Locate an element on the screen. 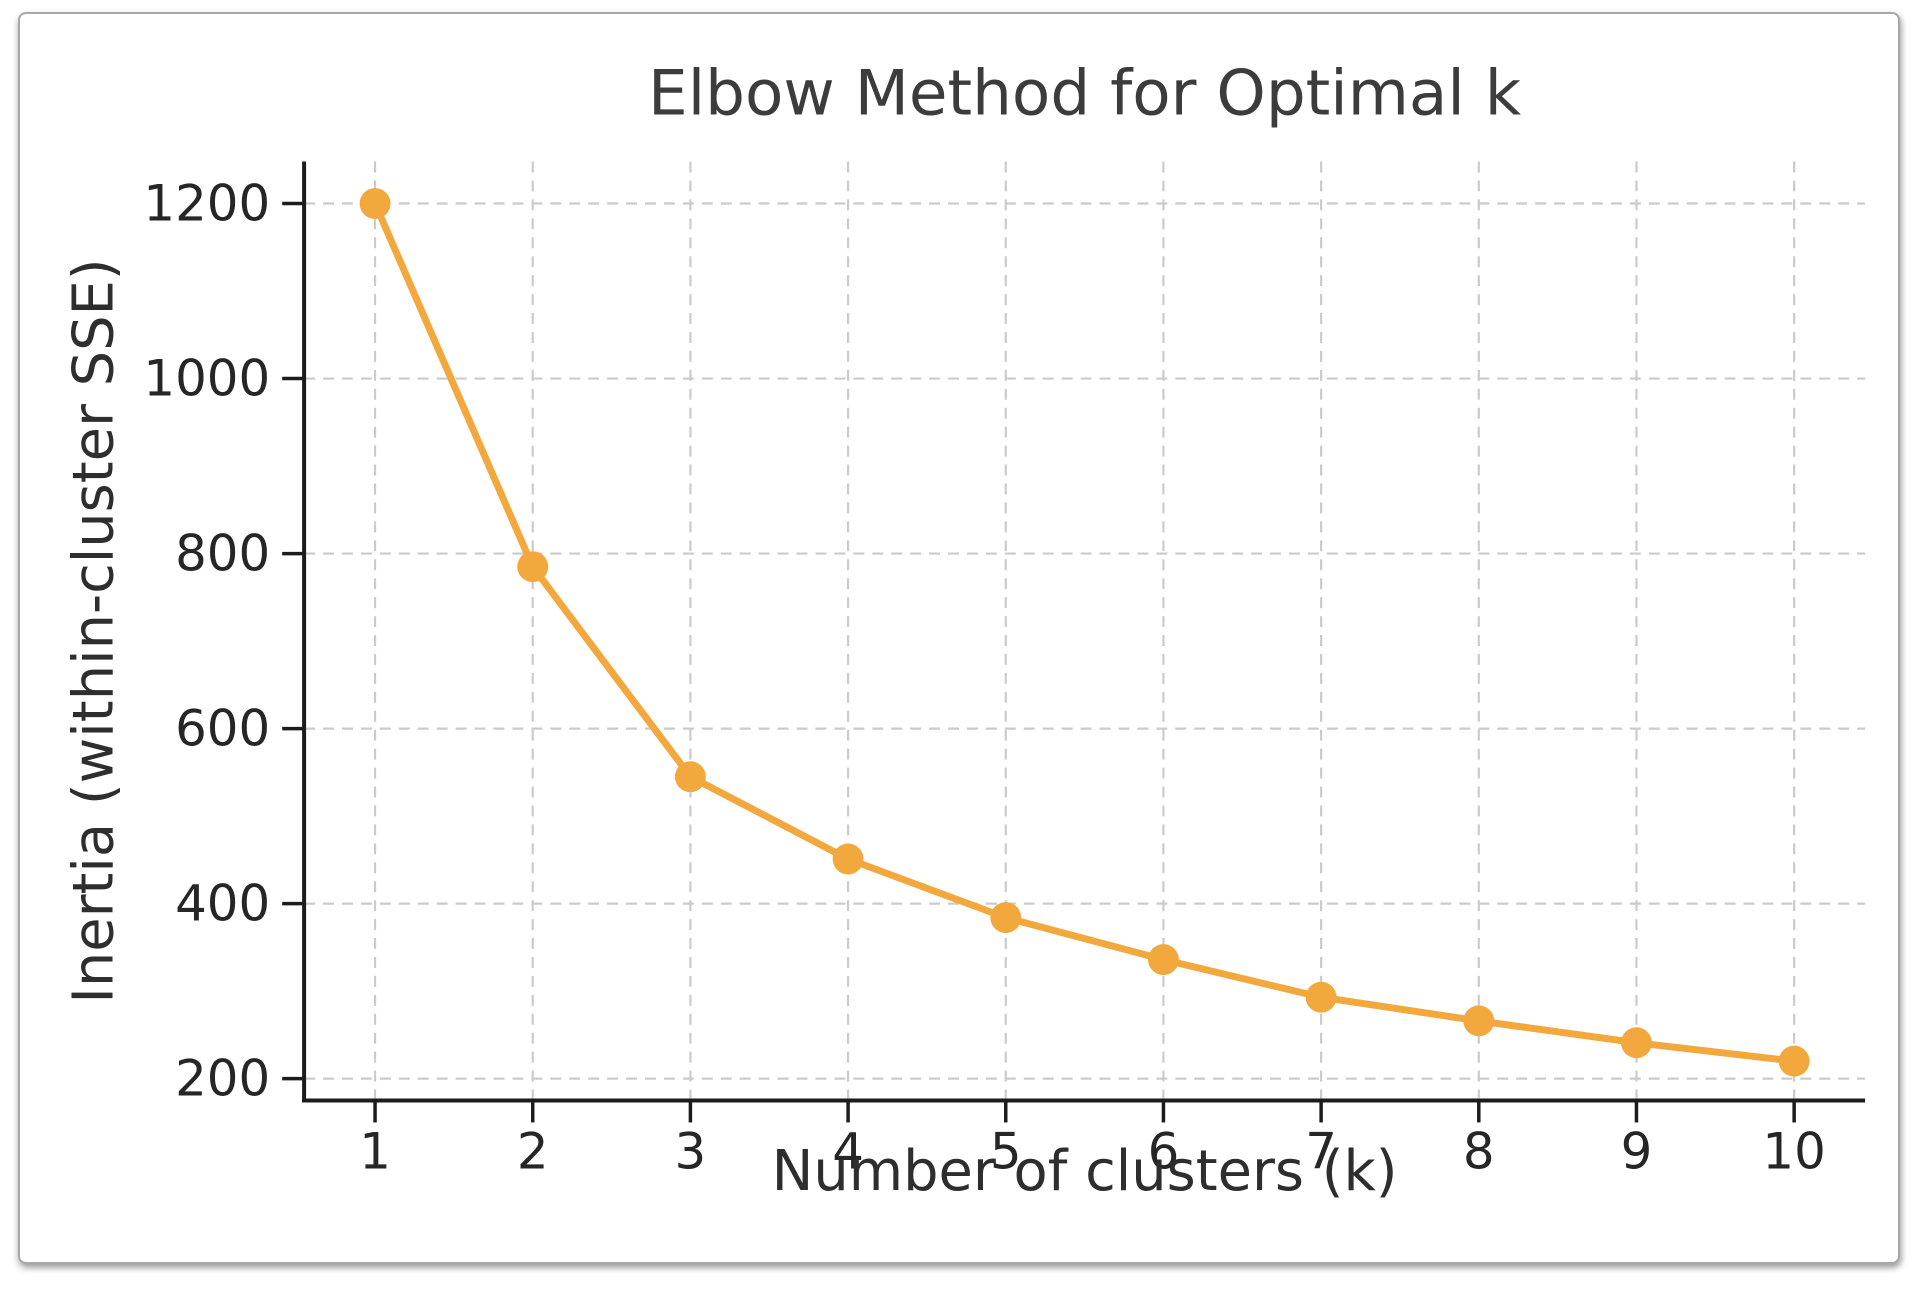  y-tick-label: 600 is located at coordinates (222, 729).